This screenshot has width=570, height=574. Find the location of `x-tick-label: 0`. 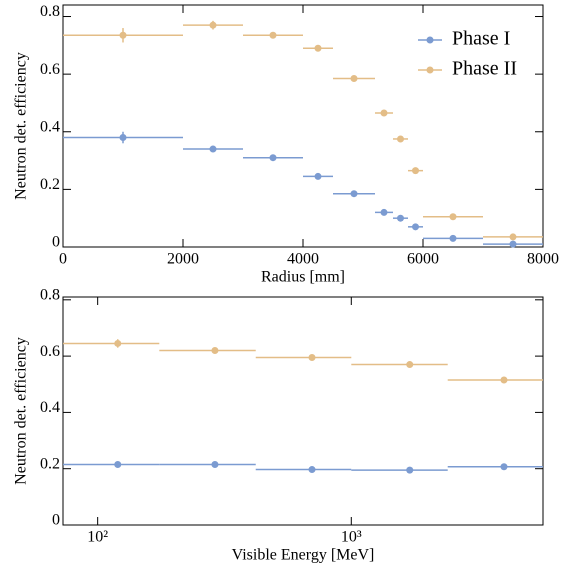

x-tick-label: 0 is located at coordinates (63, 259).